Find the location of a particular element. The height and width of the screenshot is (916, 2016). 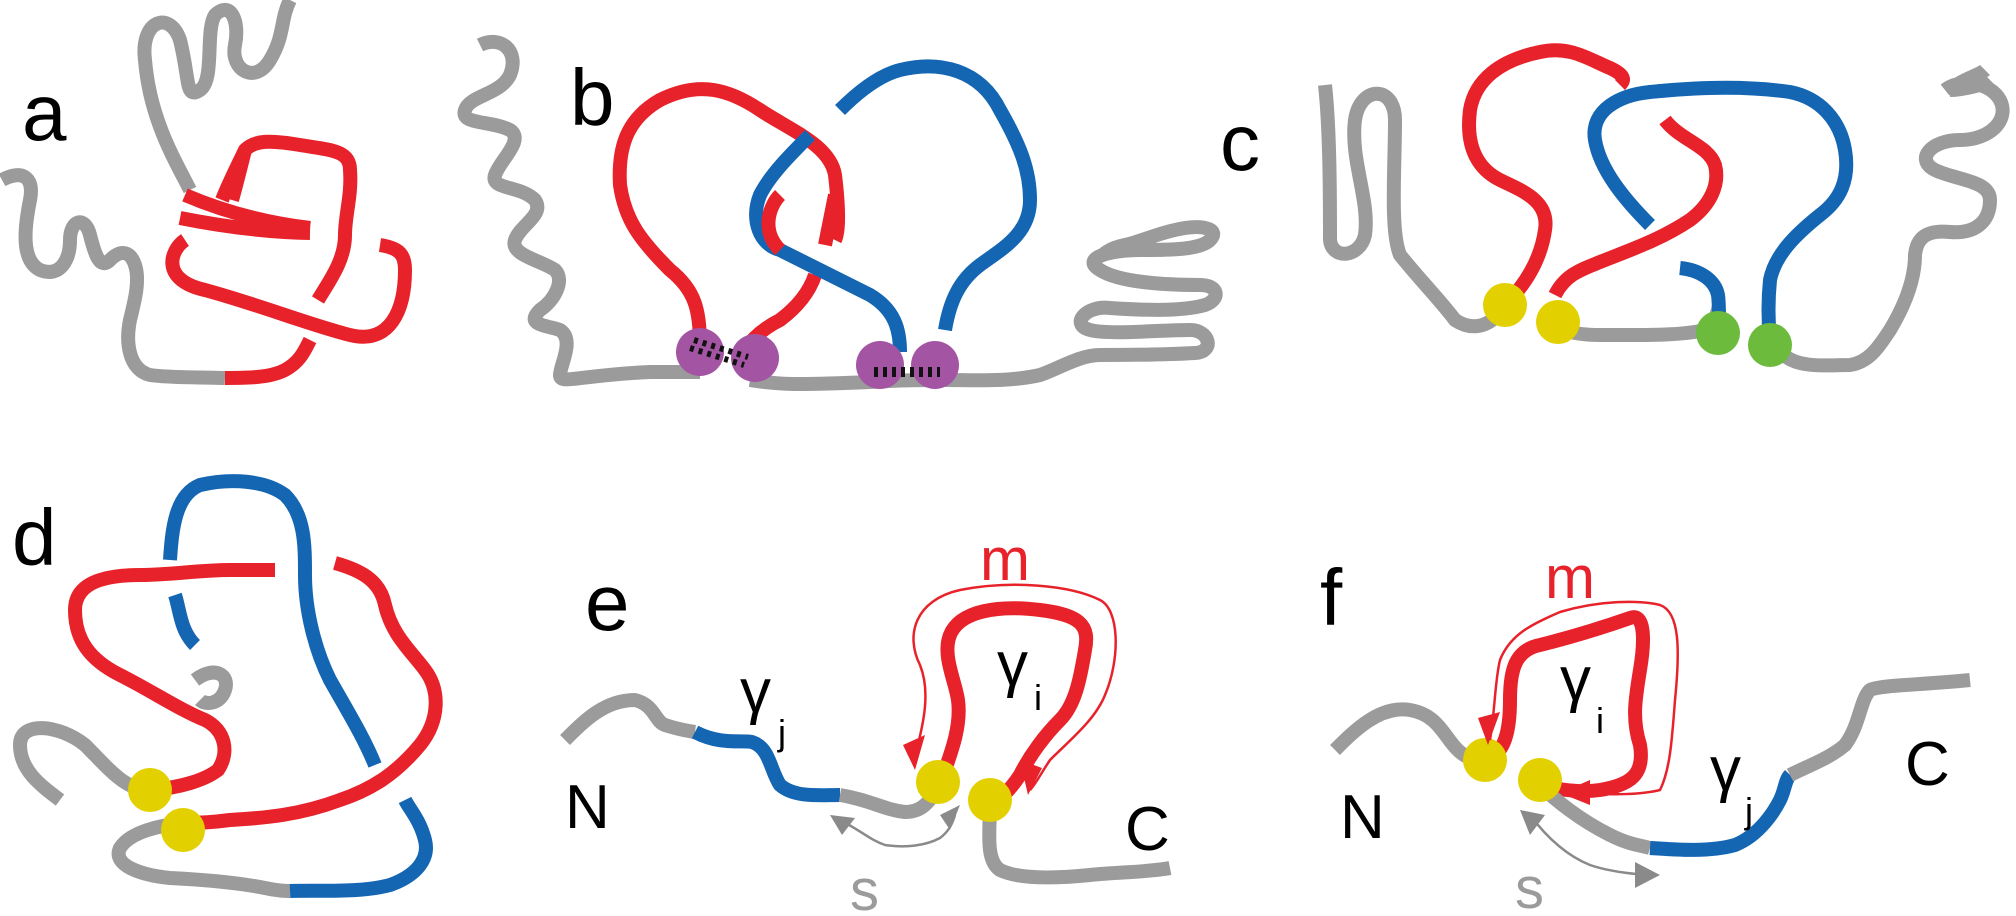

panel-d-grey-chain is located at coordinates (152, 809).